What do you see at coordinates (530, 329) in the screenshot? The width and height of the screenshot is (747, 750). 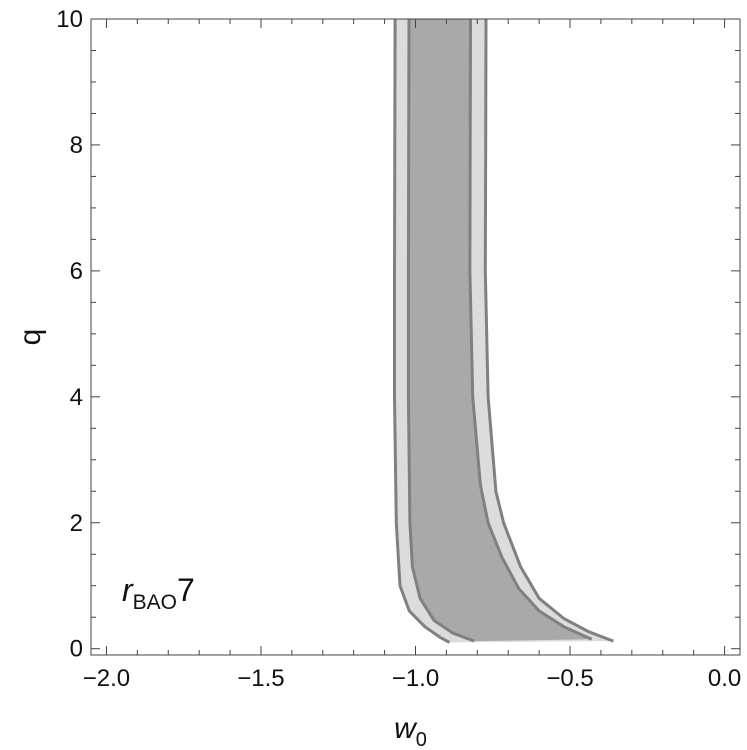 I see `region-1-sigma-right-boundary` at bounding box center [530, 329].